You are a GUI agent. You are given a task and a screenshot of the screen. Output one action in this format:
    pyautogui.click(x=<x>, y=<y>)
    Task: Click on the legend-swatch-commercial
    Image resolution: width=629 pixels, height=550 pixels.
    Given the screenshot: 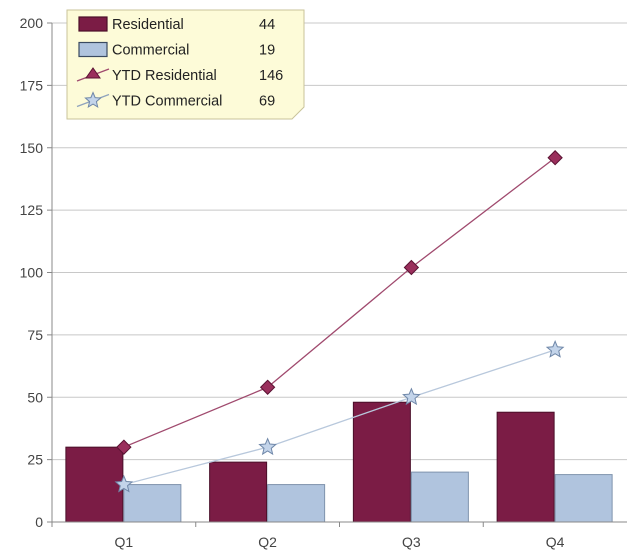 What is the action you would take?
    pyautogui.click(x=93, y=49)
    